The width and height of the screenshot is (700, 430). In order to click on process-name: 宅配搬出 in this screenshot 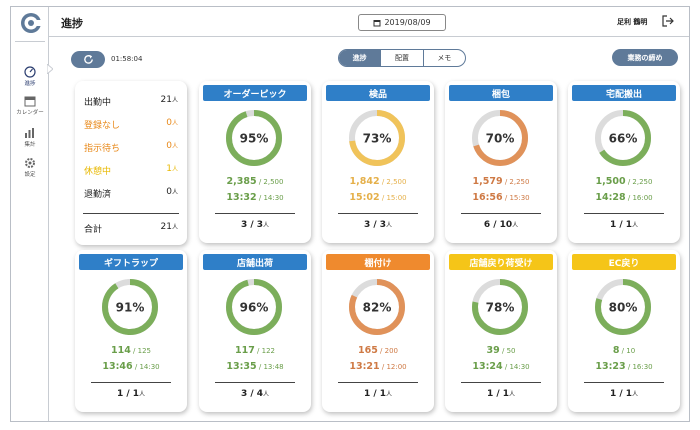, I will do `click(624, 93)`.